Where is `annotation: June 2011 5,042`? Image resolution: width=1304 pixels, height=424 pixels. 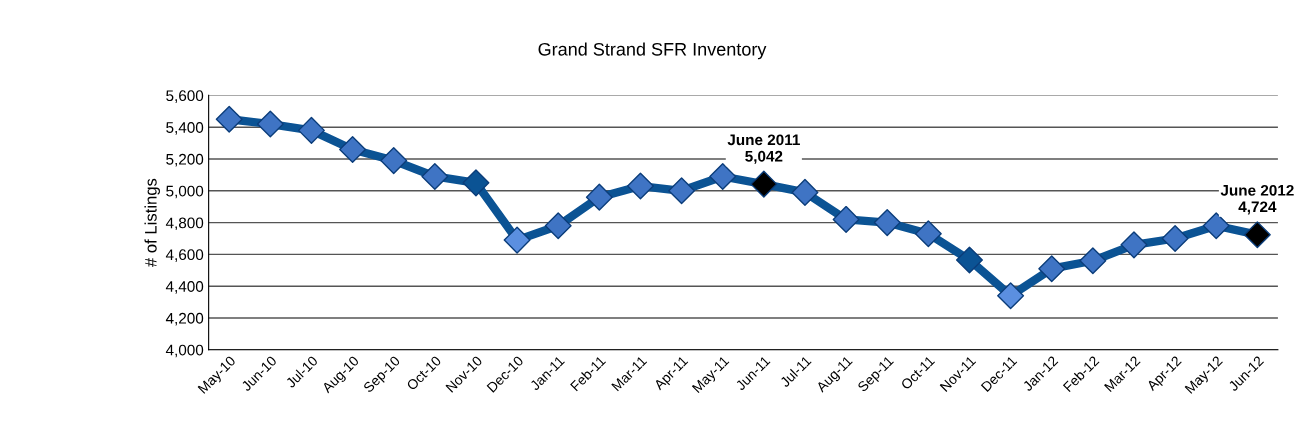 annotation: June 2011 5,042 is located at coordinates (763, 149).